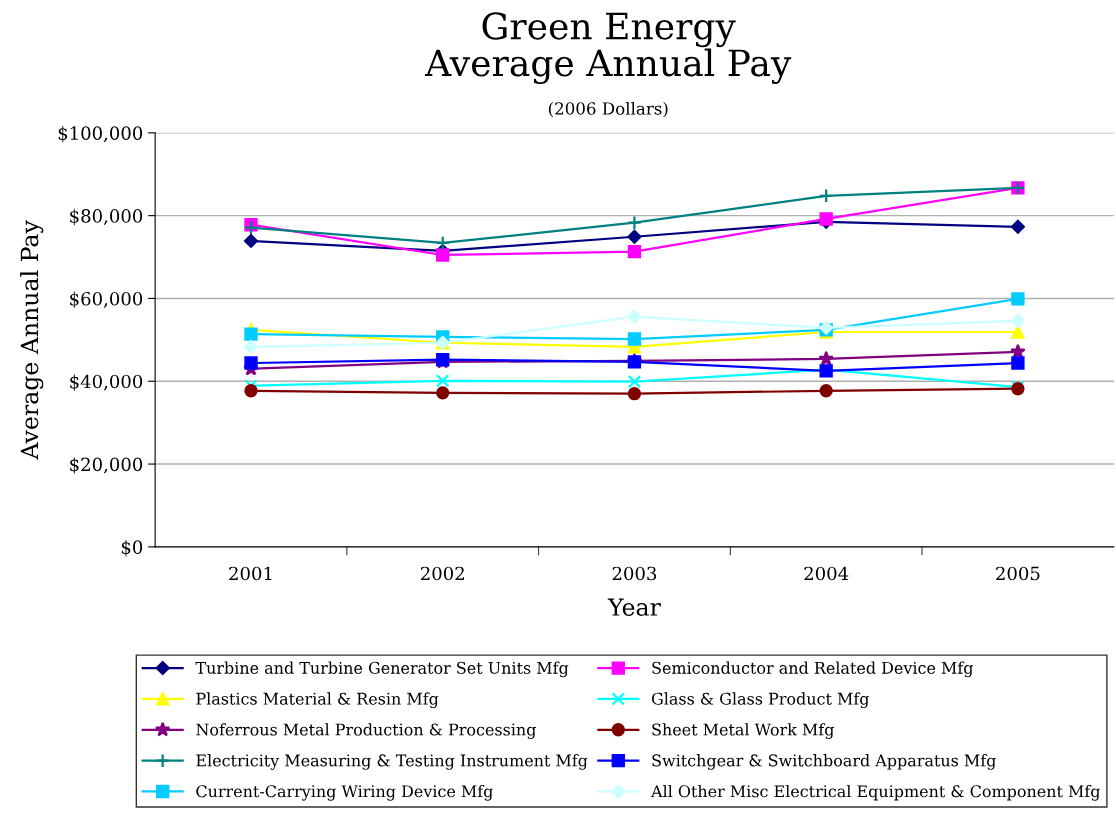 The image size is (1116, 815). Describe the element at coordinates (344, 792) in the screenshot. I see `legend-label: Current-Carrying Wiring Device Mfg` at that location.